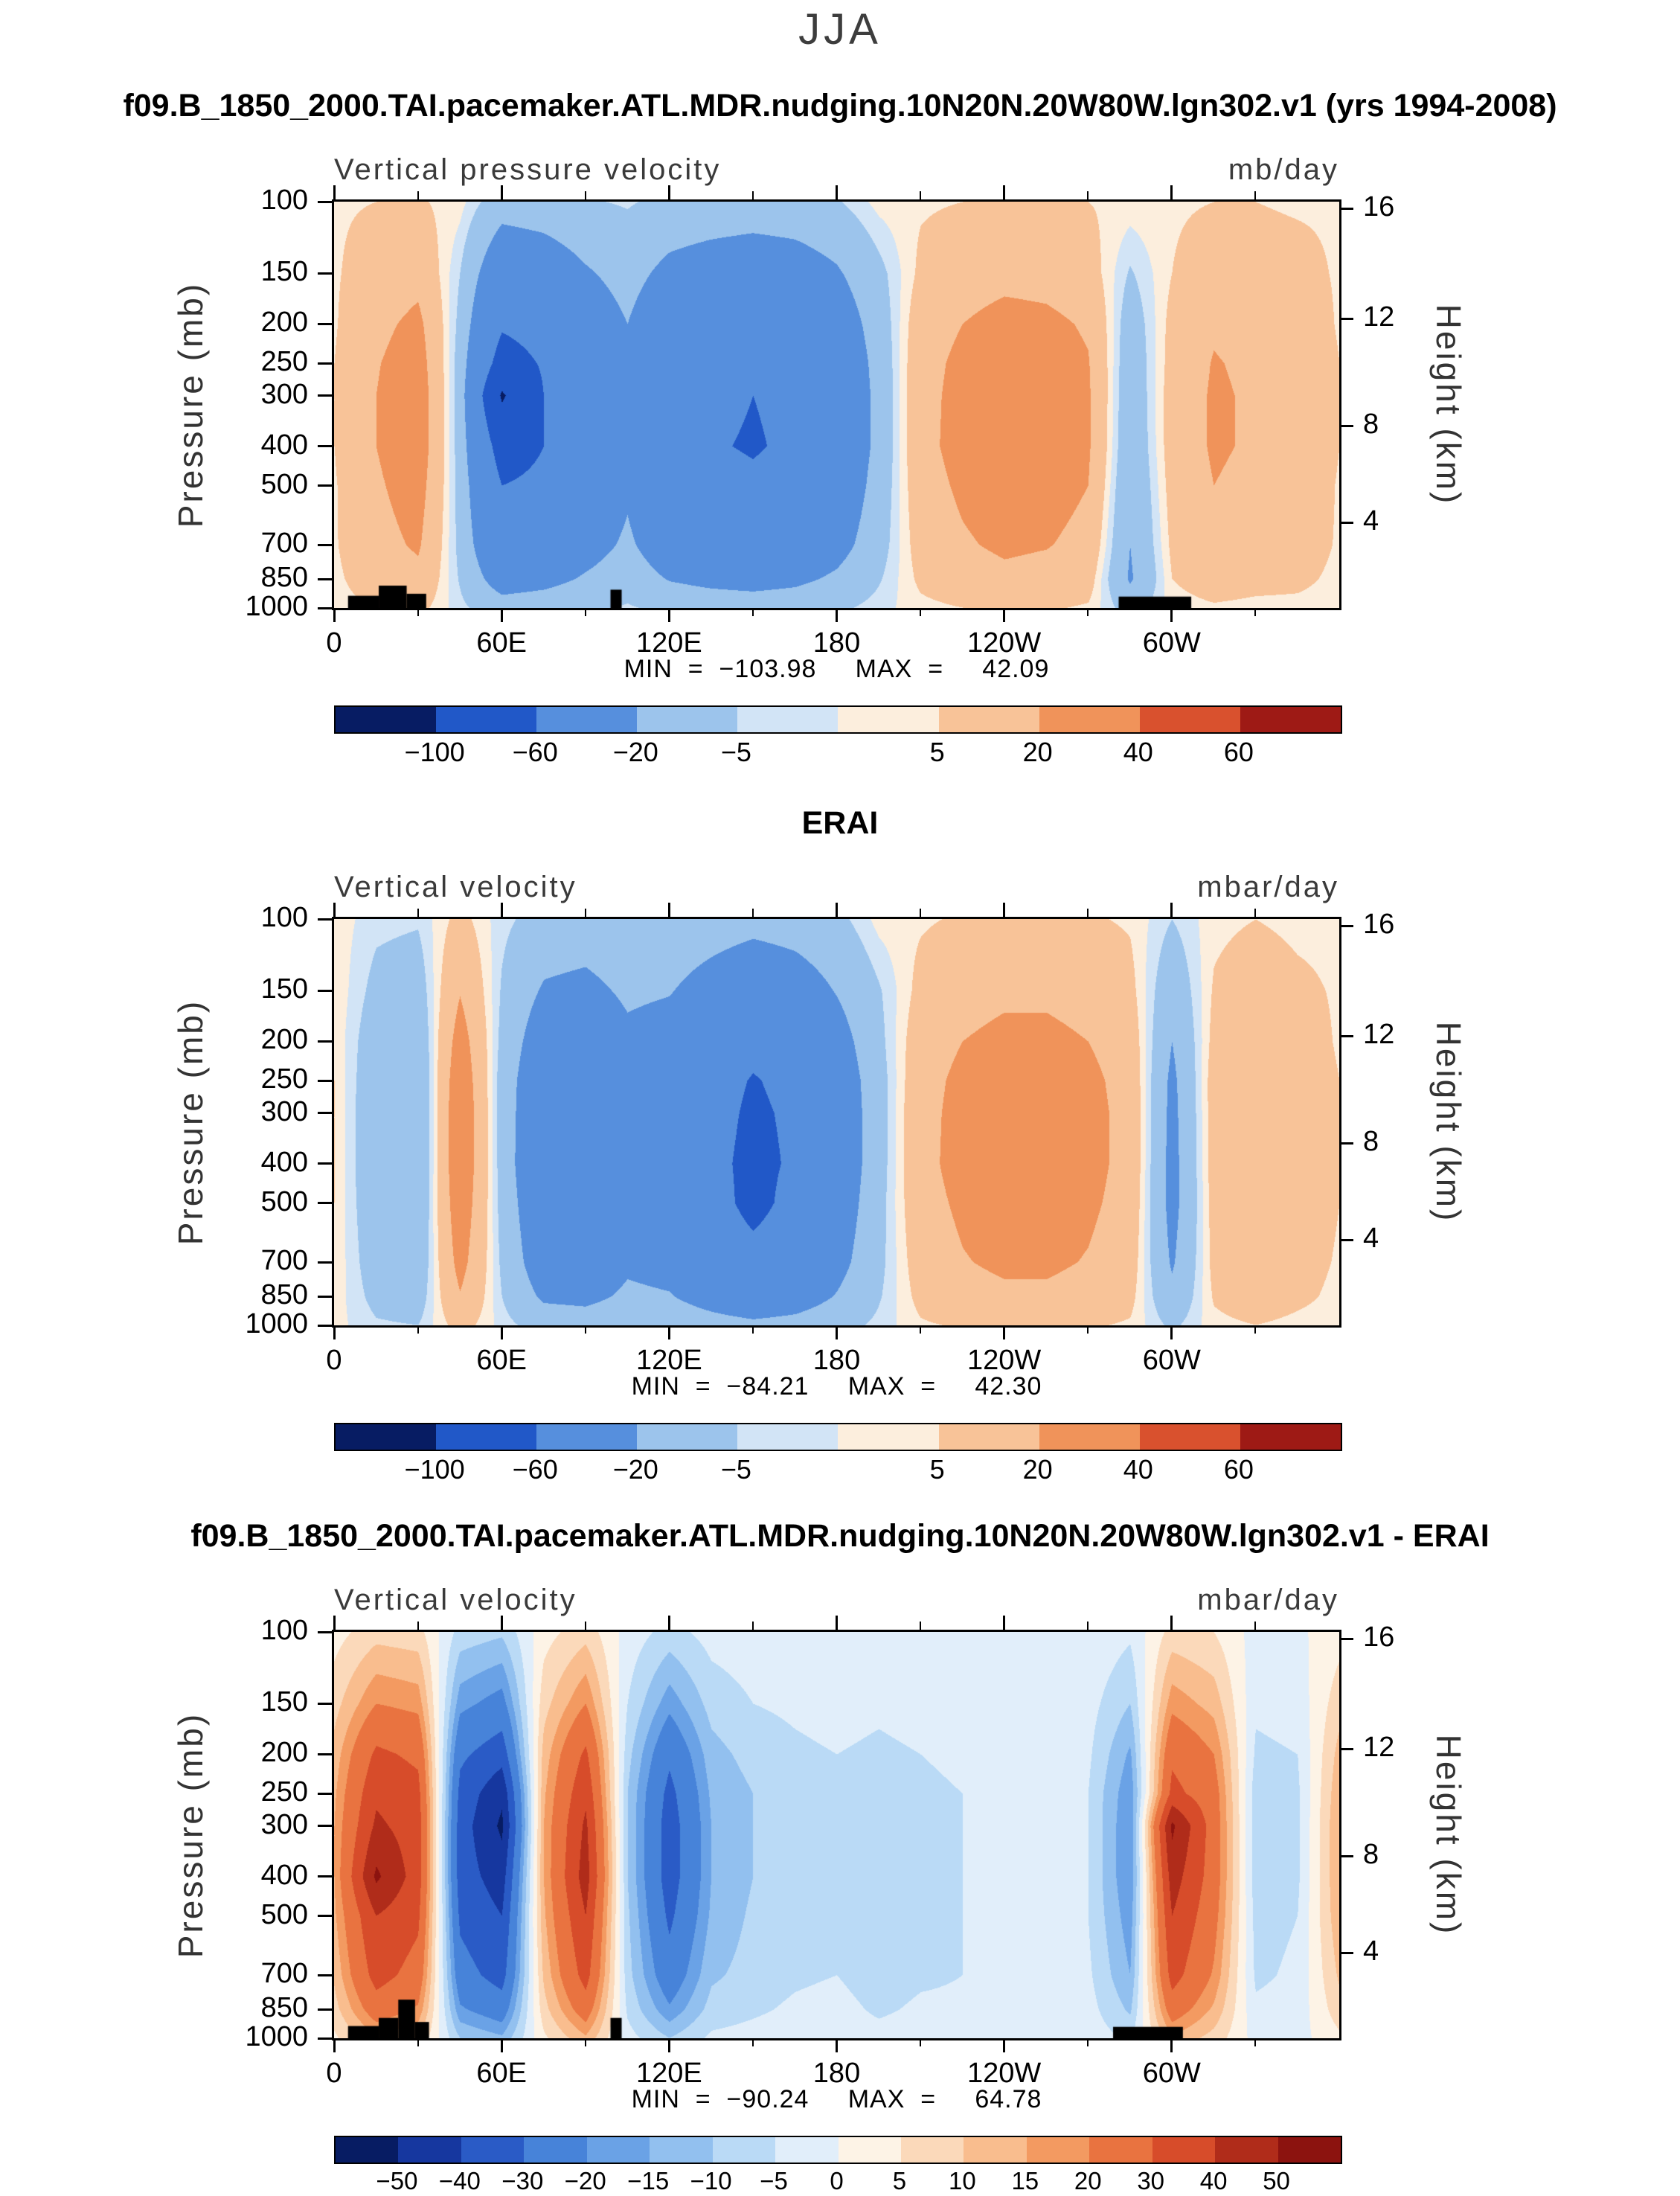  What do you see at coordinates (837, 2181) in the screenshot?
I see `colorbar-tick-label: 0` at bounding box center [837, 2181].